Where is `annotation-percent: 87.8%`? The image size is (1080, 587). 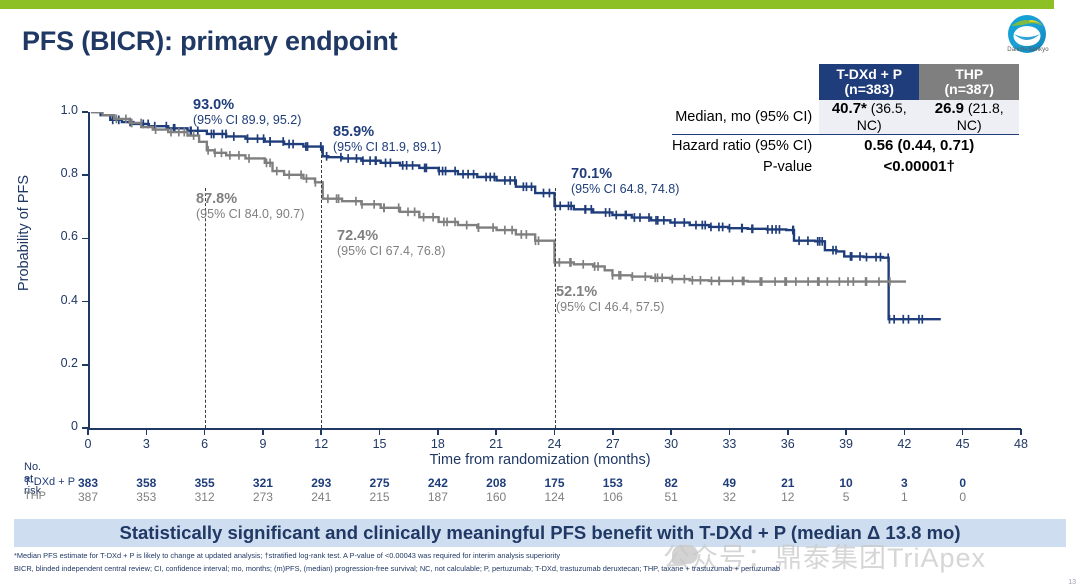 annotation-percent: 87.8% is located at coordinates (217, 199).